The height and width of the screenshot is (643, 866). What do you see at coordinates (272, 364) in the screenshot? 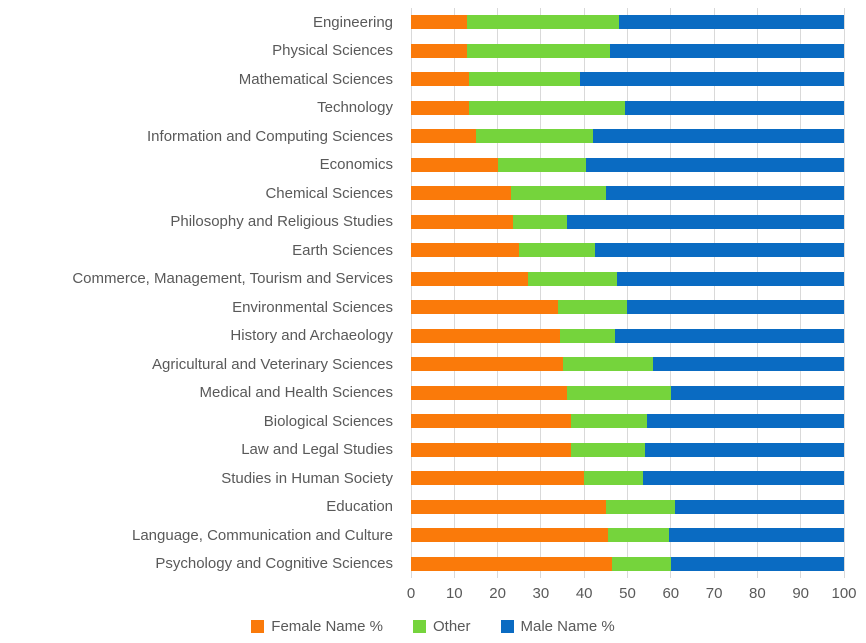
I see `category-label: Agricultural and Veterinary Sciences` at bounding box center [272, 364].